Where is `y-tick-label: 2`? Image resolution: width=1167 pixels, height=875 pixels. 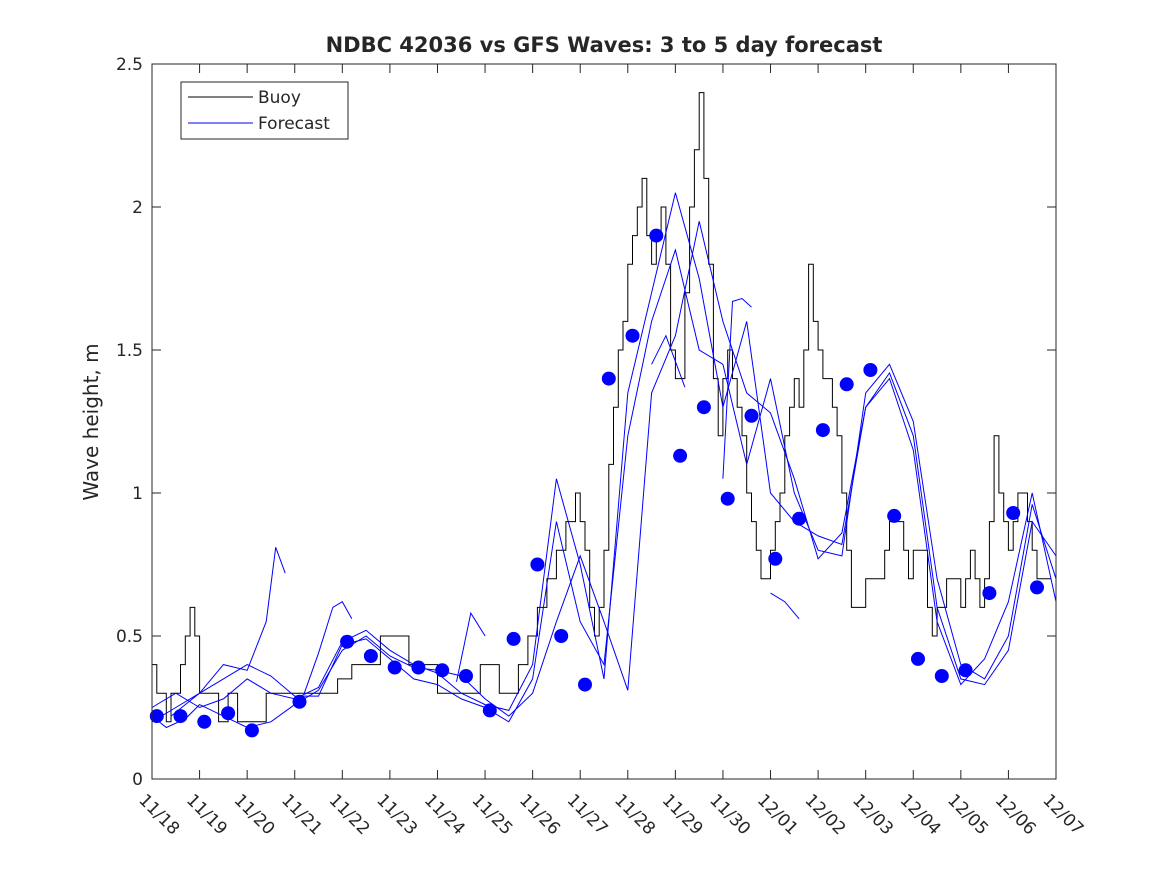 y-tick-label: 2 is located at coordinates (137, 208).